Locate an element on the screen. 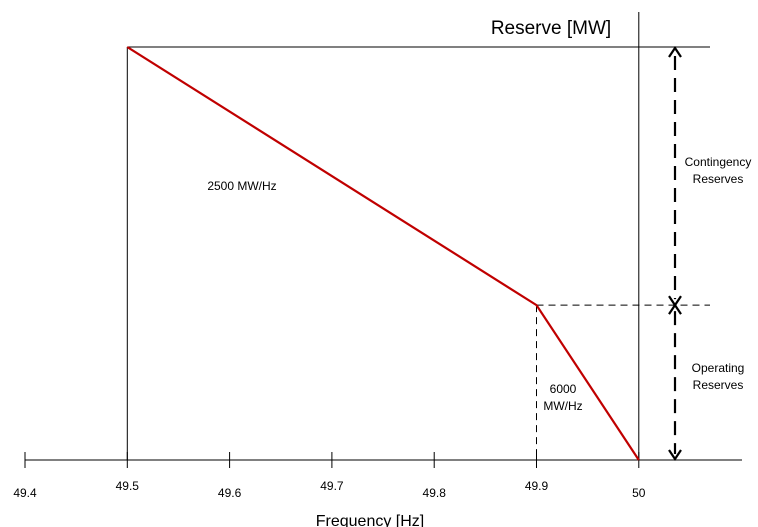 This screenshot has height=527, width=758. y-axis-title: Reserve [MW] is located at coordinates (551, 28).